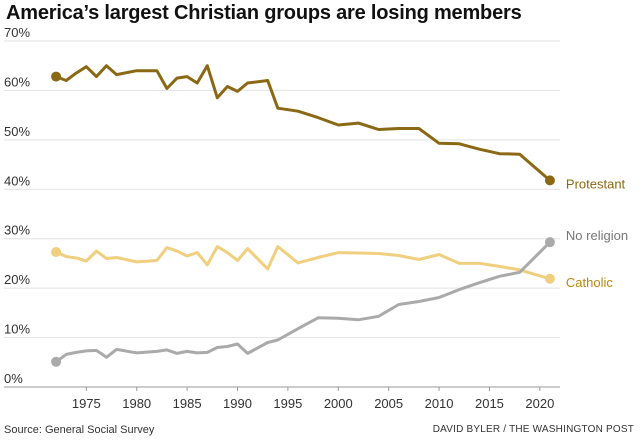 This screenshot has width=640, height=440. I want to click on y-tick-label: 60%, so click(17, 81).